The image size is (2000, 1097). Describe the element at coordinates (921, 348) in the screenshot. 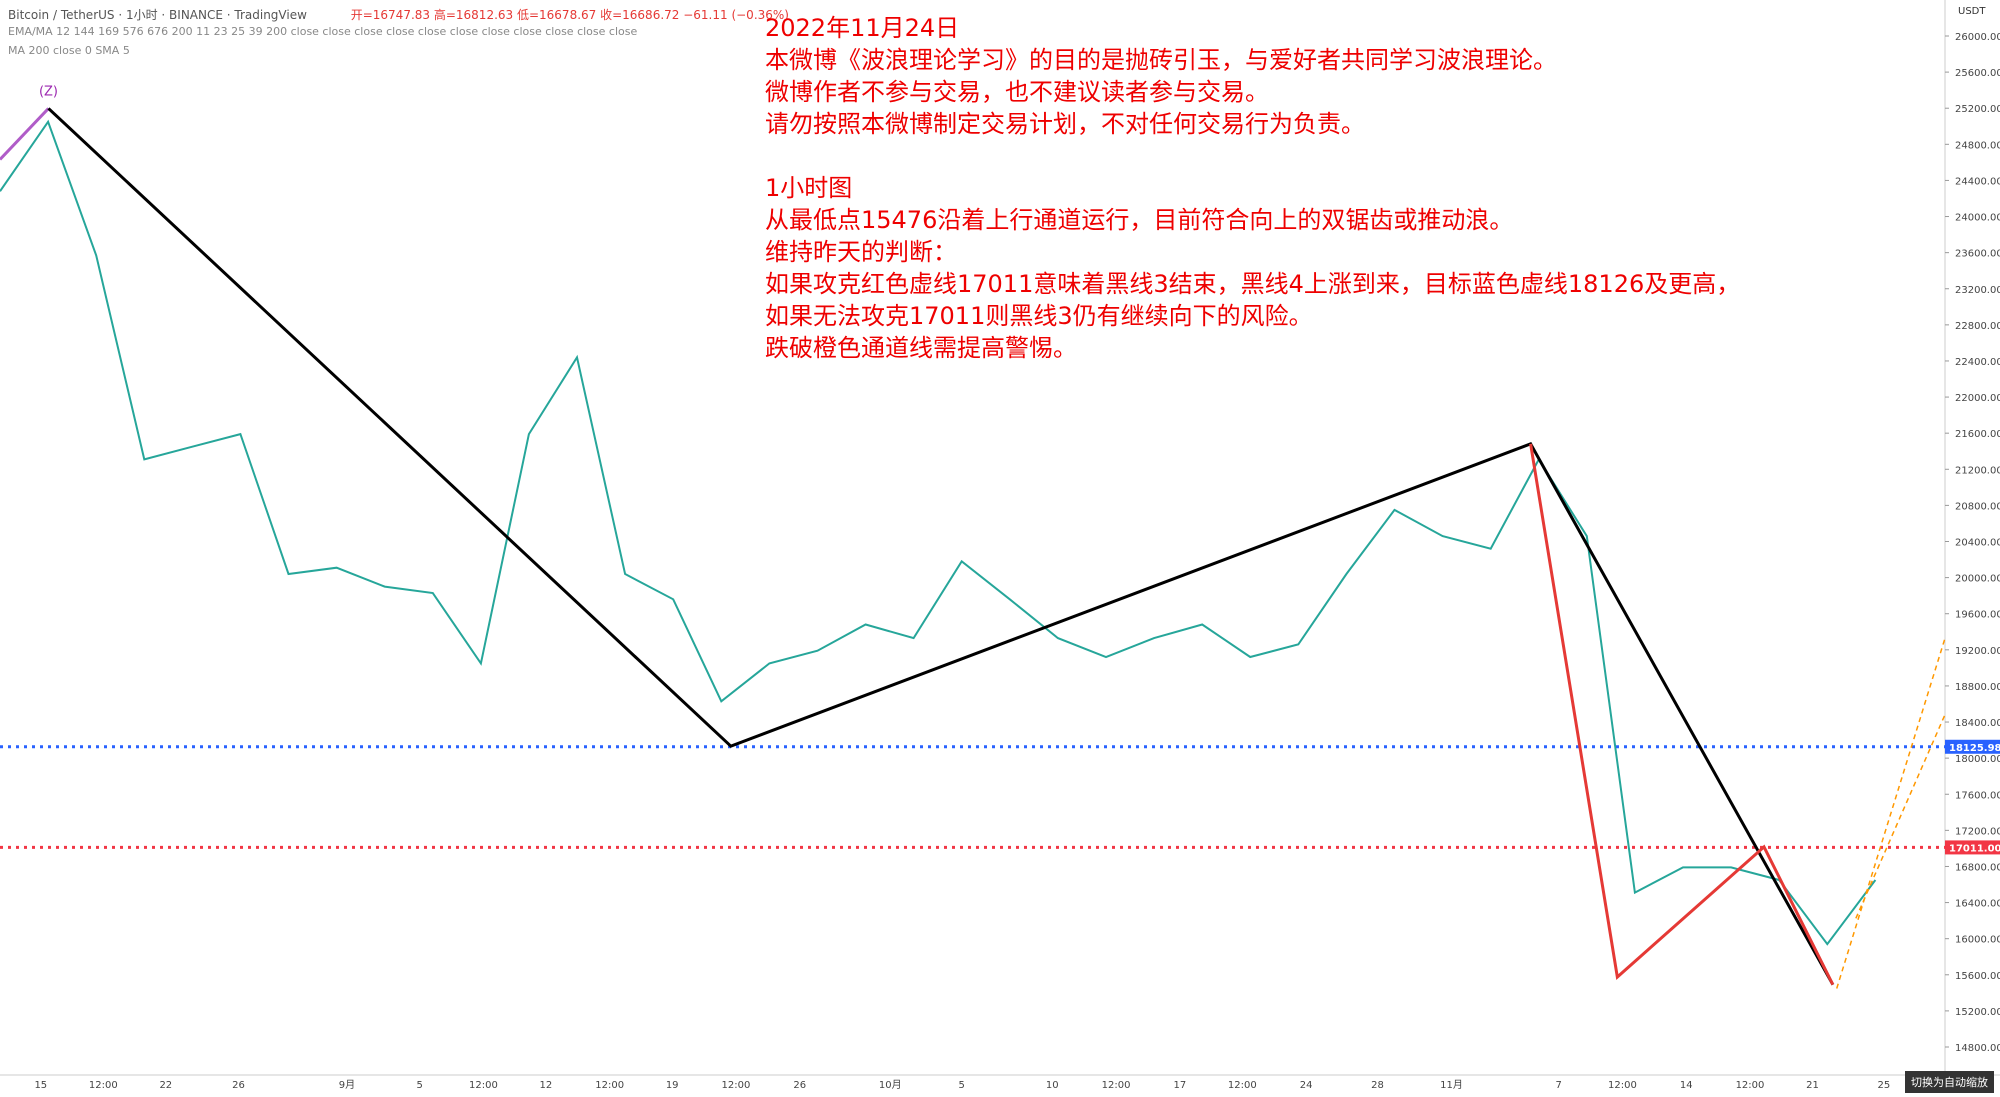

I see `annotation-line: 跌破橙色通道线需提高警惕。` at that location.